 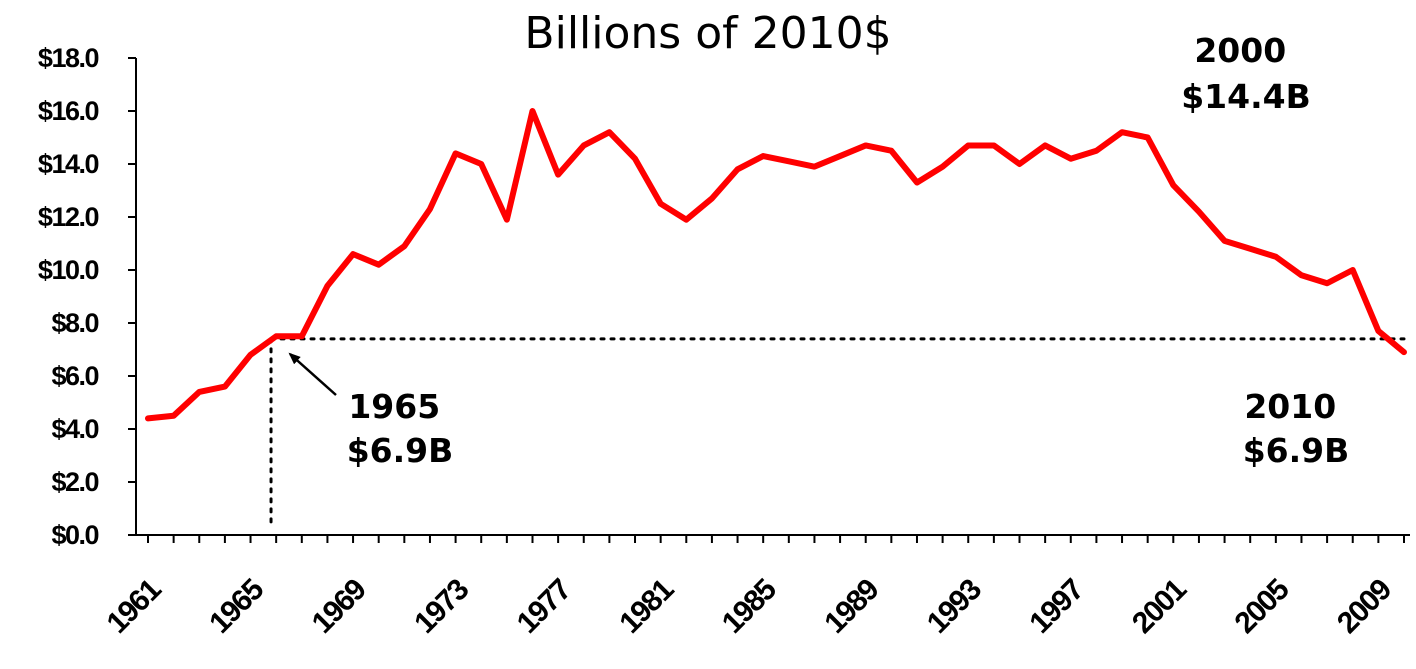 I want to click on y-tick-label: $4.0, so click(x=74, y=429).